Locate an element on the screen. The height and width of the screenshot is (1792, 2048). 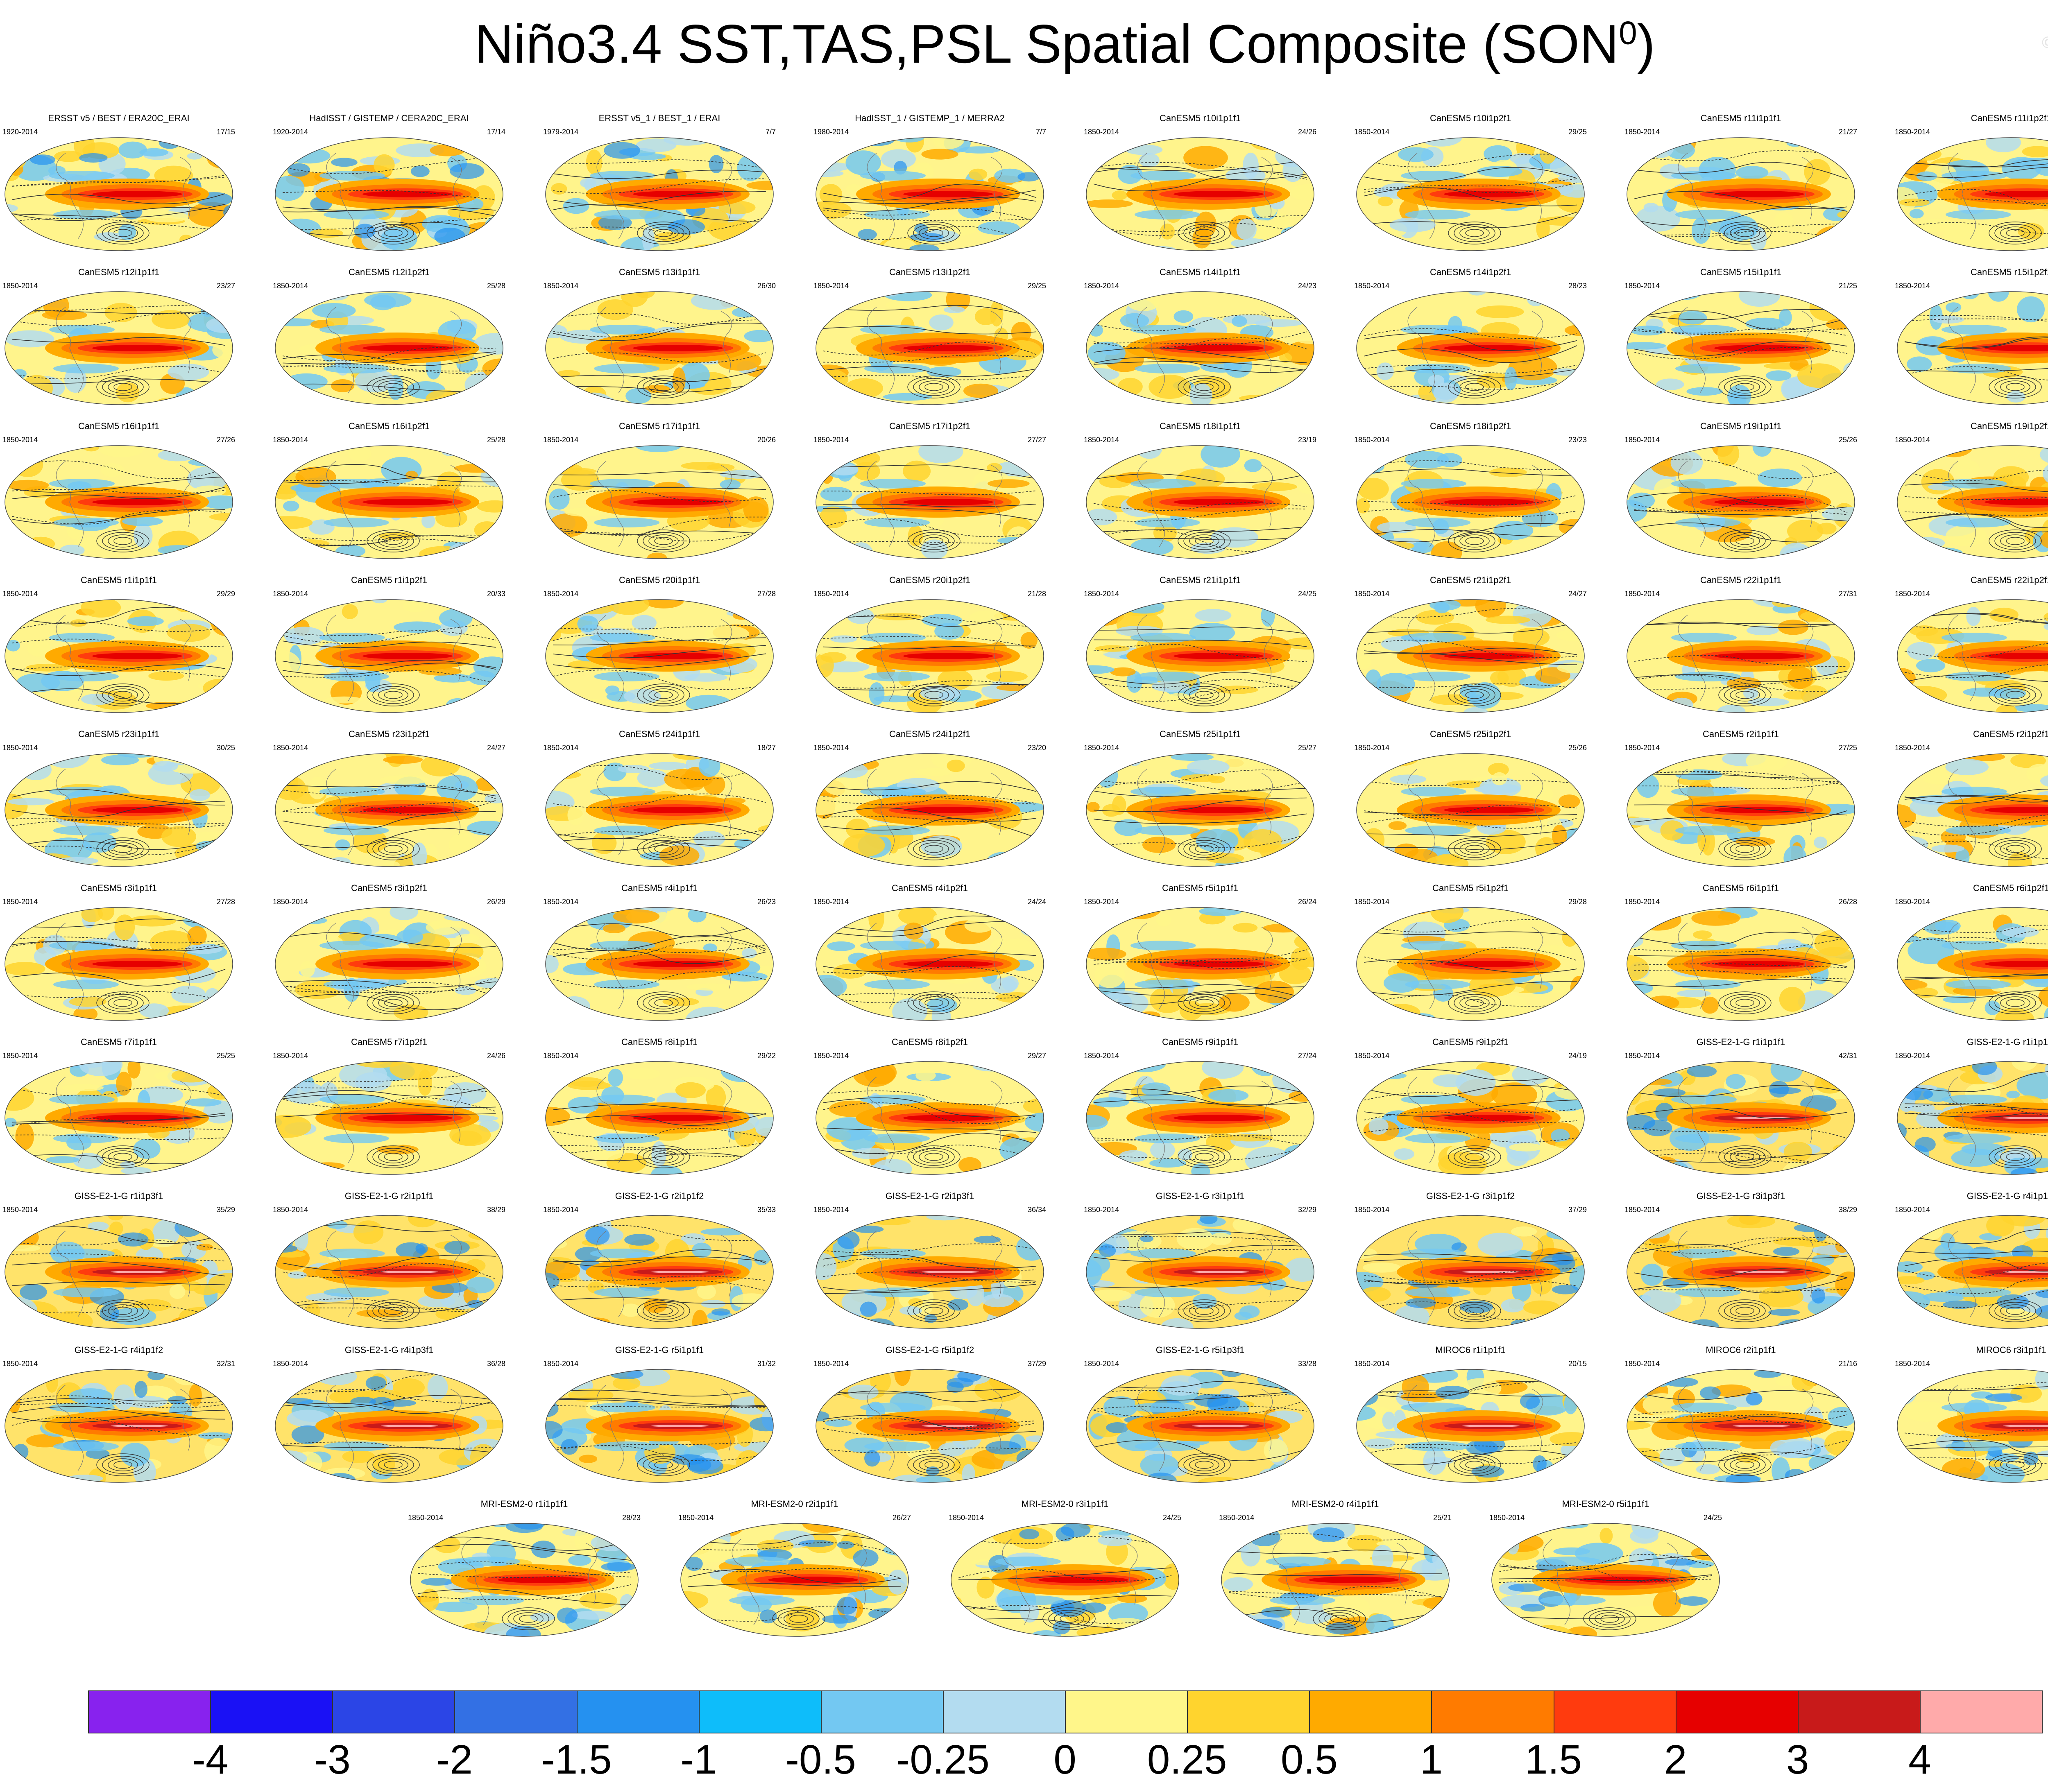
map-panel: CanESM5 r10i1p1f1 1850-2014 24/26 is located at coordinates (1200, 184).